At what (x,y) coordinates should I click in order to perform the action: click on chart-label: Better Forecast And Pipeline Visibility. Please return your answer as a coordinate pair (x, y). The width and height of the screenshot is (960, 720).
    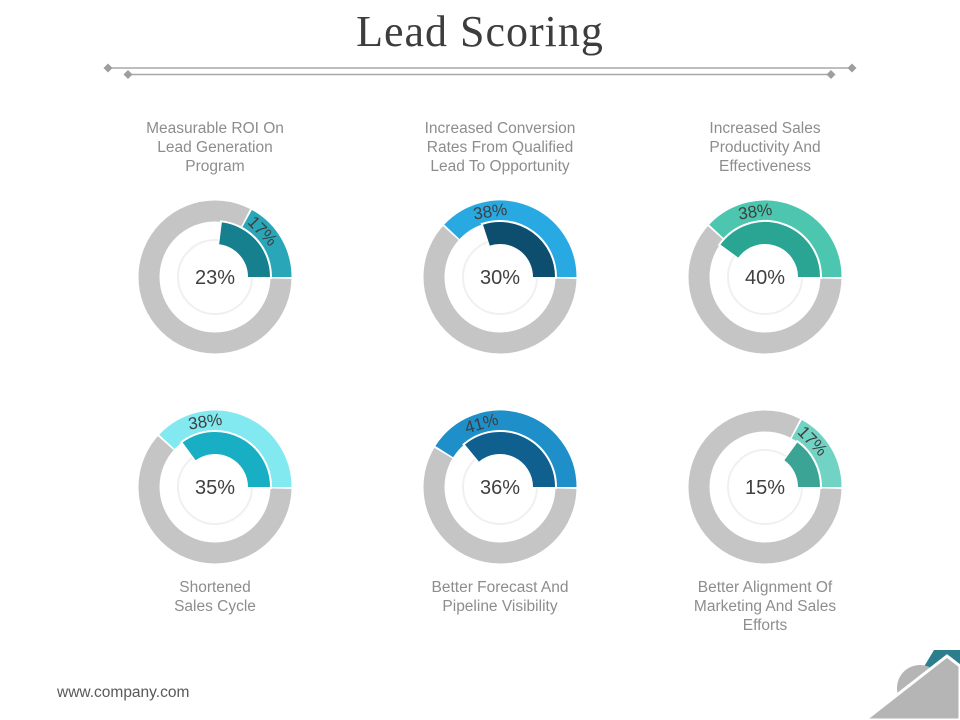
    Looking at the image, I should click on (500, 597).